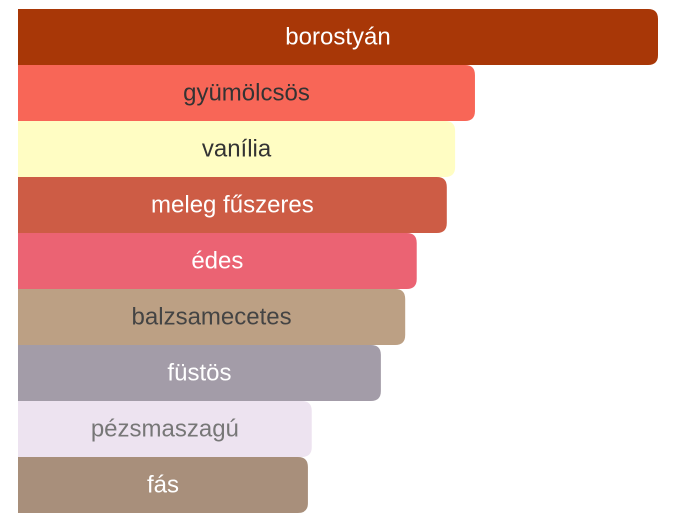  I want to click on bar-label: balzsamecetes, so click(212, 316).